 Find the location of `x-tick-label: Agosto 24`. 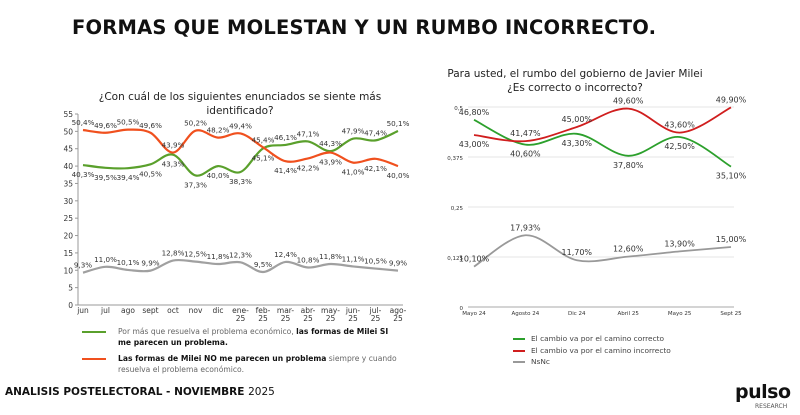

x-tick-label: Agosto 24 is located at coordinates (526, 314).